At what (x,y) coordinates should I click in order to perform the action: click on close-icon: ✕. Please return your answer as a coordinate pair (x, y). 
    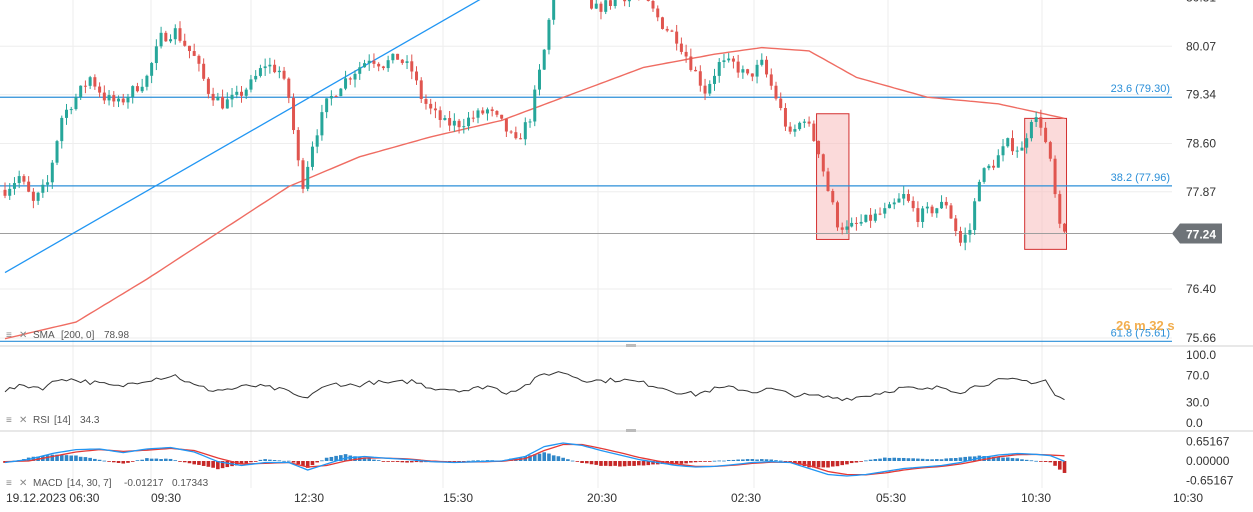
    Looking at the image, I should click on (23, 420).